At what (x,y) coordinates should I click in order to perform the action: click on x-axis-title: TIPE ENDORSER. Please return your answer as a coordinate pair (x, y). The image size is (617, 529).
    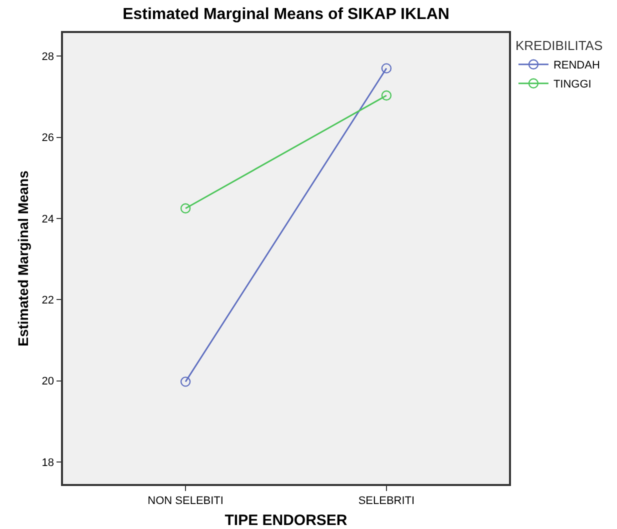
    Looking at the image, I should click on (286, 520).